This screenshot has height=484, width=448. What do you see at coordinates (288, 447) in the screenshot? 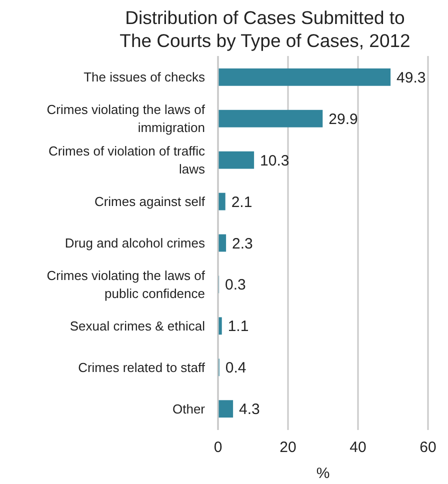
I see `x-tick-label: 20` at bounding box center [288, 447].